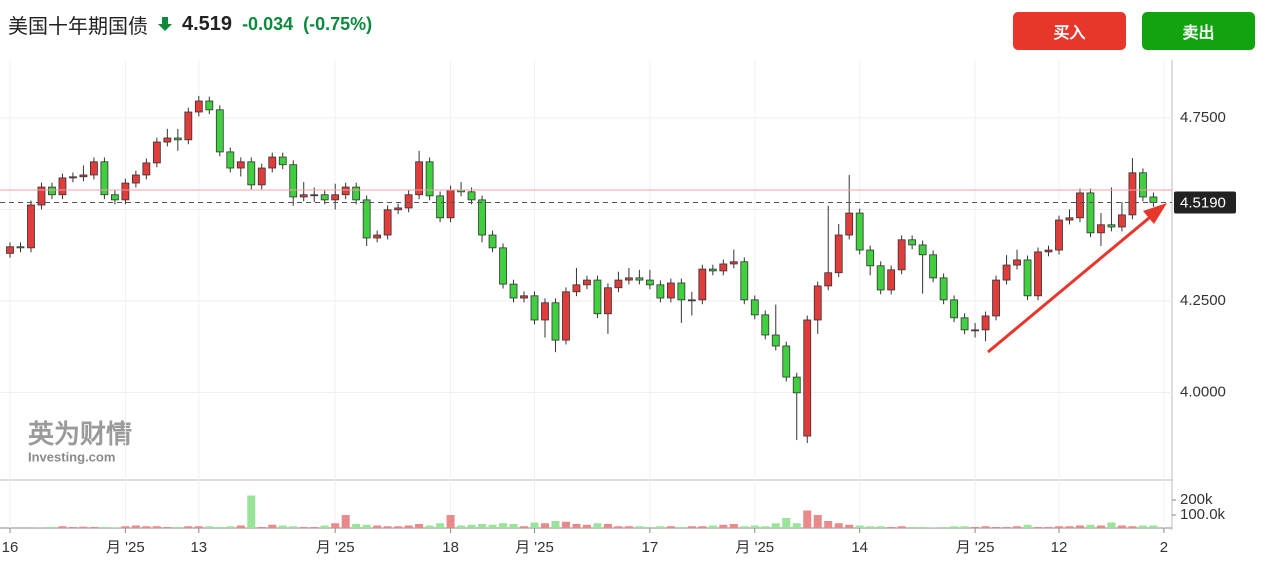 Image resolution: width=1267 pixels, height=588 pixels. I want to click on current-price-label: 4.5190, so click(1203, 202).